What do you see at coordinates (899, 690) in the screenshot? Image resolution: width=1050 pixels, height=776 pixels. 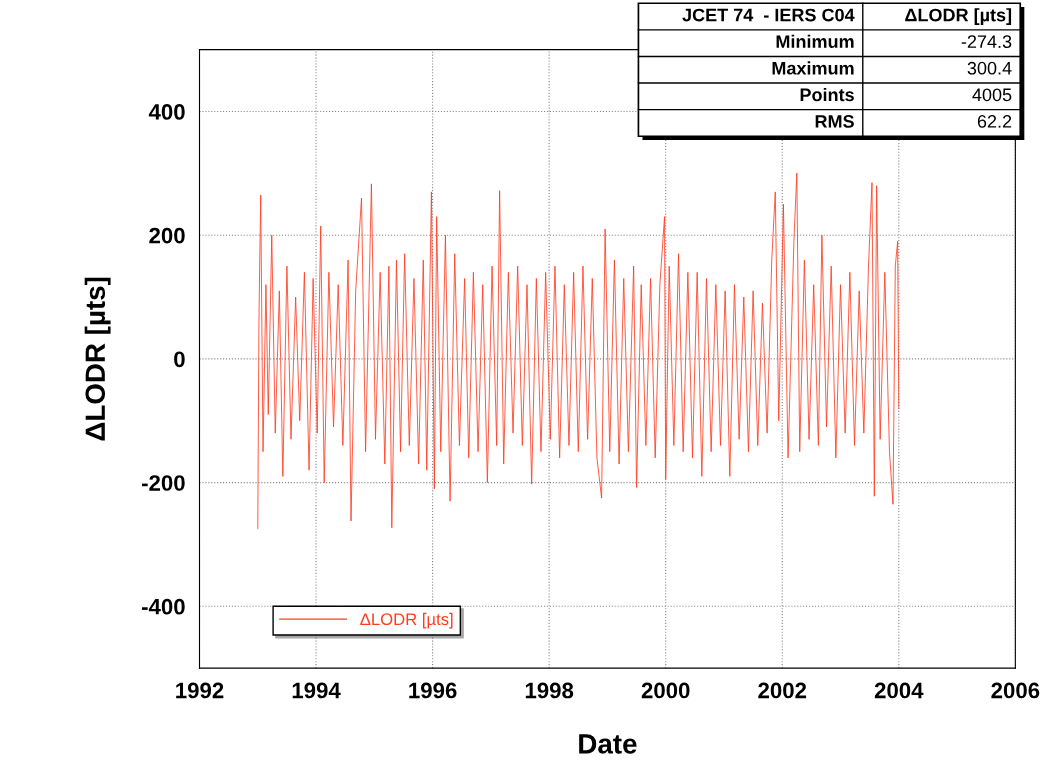 I see `x-tick-label: 2004` at bounding box center [899, 690].